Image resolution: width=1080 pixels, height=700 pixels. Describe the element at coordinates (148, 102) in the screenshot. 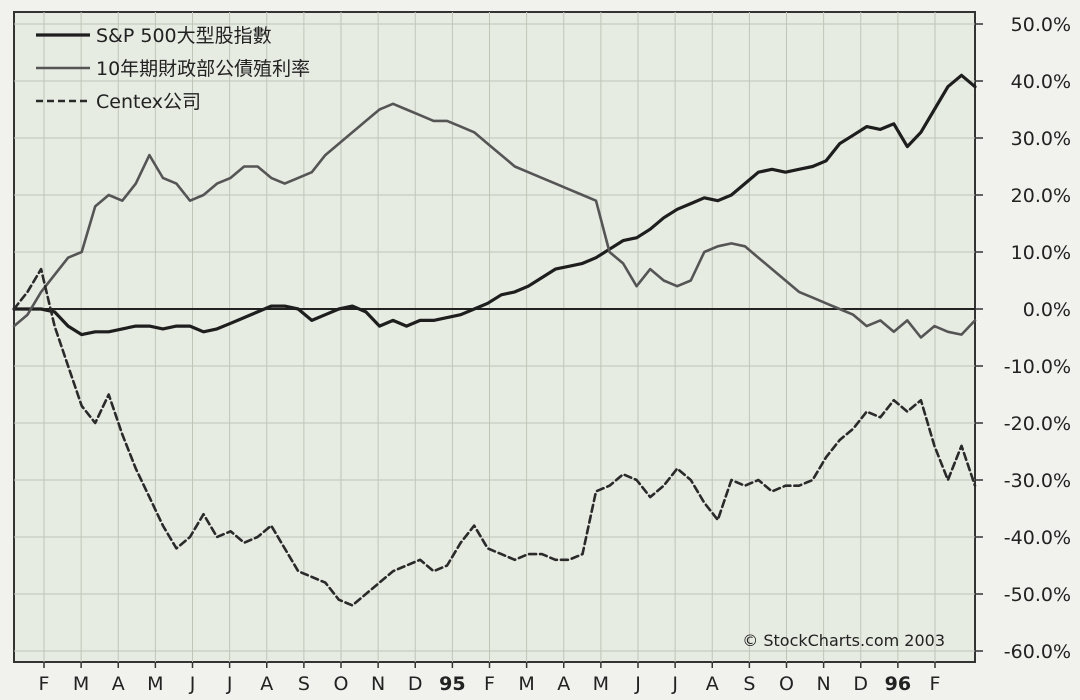

I see `legend-label-3: Centex公司` at that location.